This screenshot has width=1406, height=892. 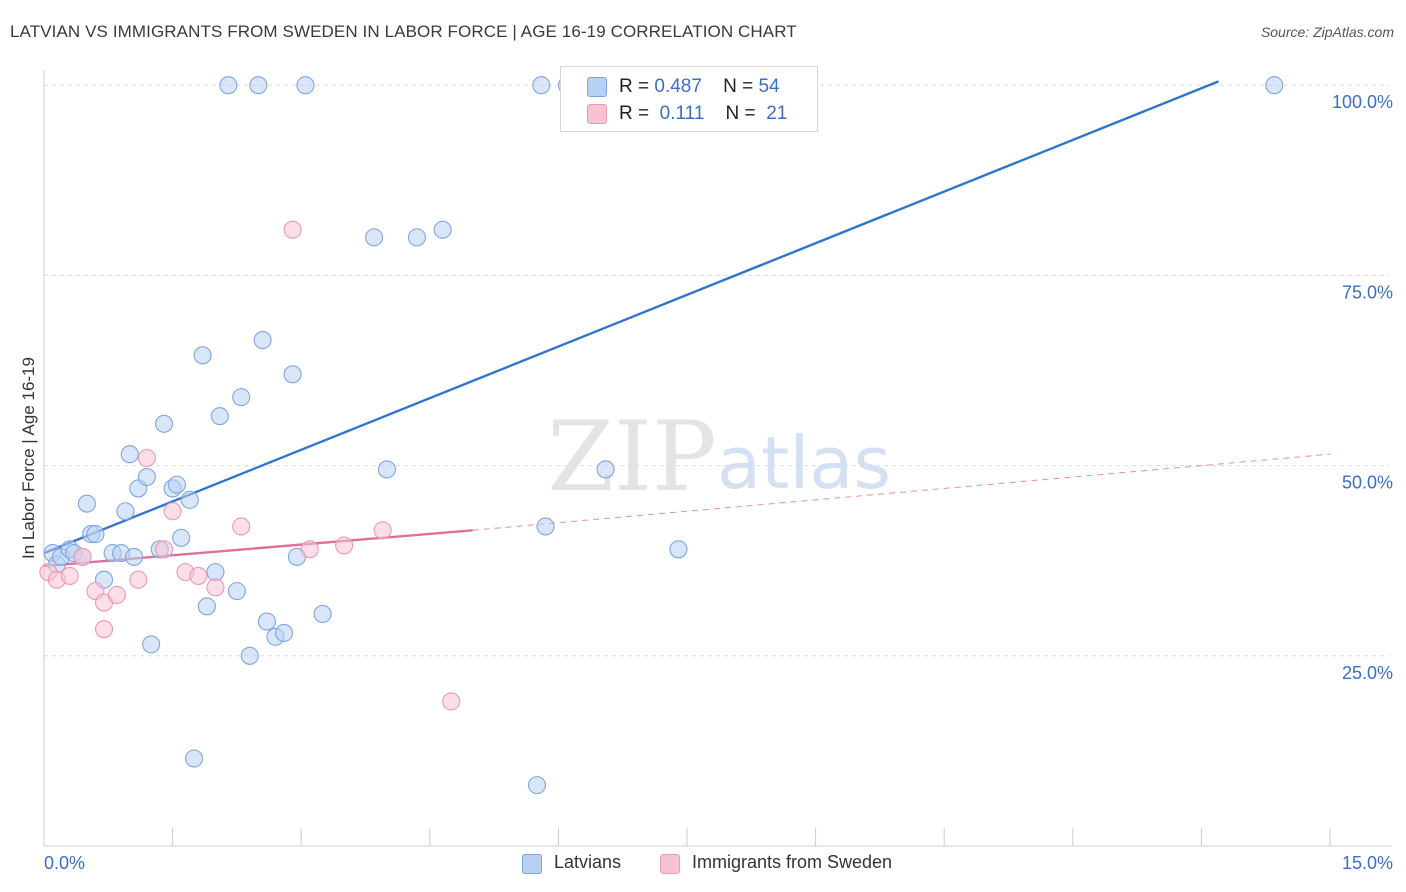 What do you see at coordinates (1362, 102) in the screenshot?
I see `y-tick-label: 100.0%` at bounding box center [1362, 102].